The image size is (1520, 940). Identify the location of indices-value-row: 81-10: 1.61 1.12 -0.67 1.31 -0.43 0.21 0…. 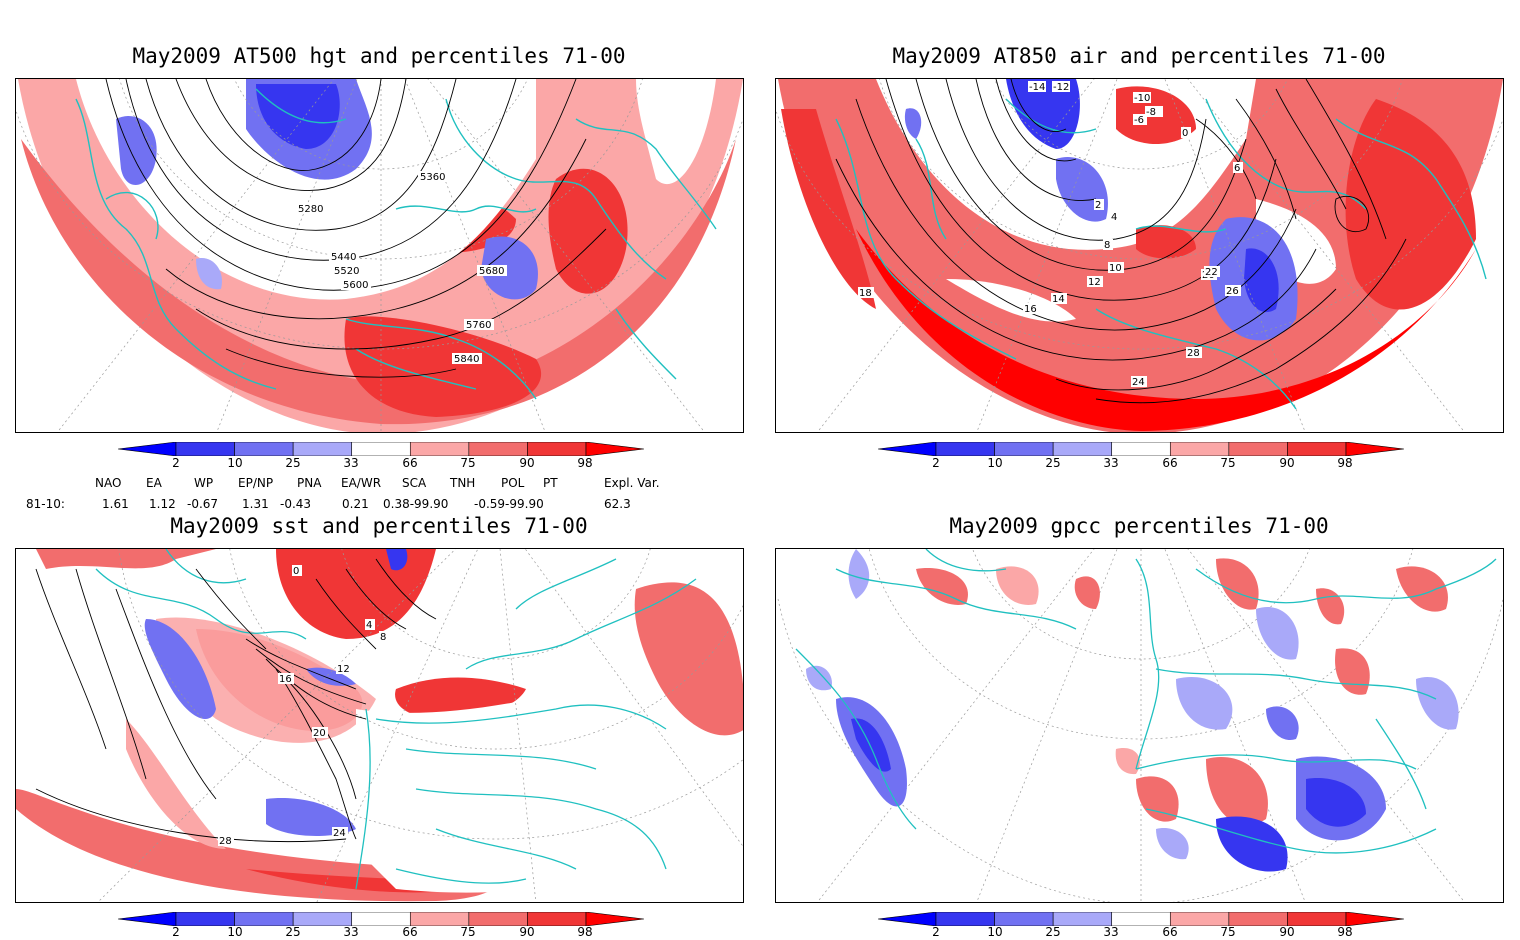
(350, 504).